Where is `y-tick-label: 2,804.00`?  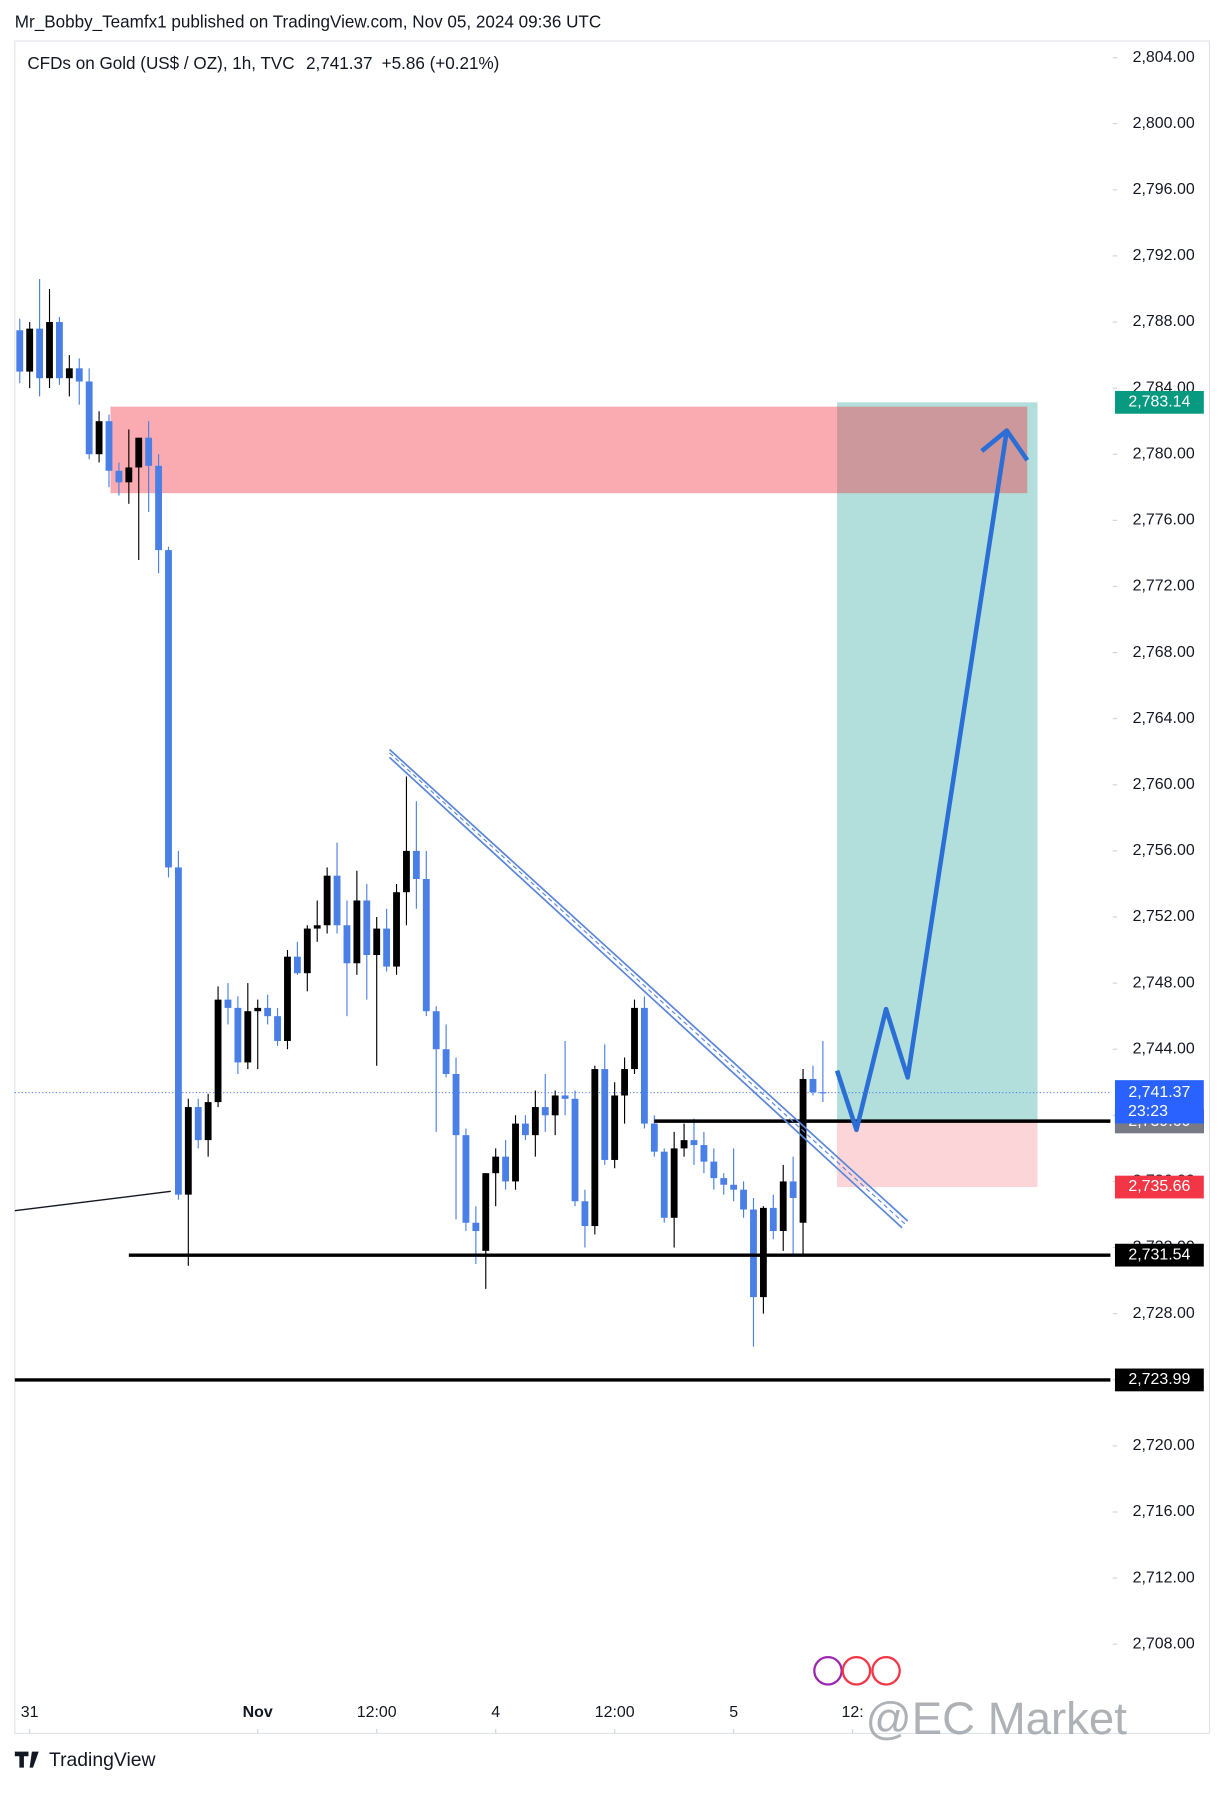 y-tick-label: 2,804.00 is located at coordinates (1164, 57).